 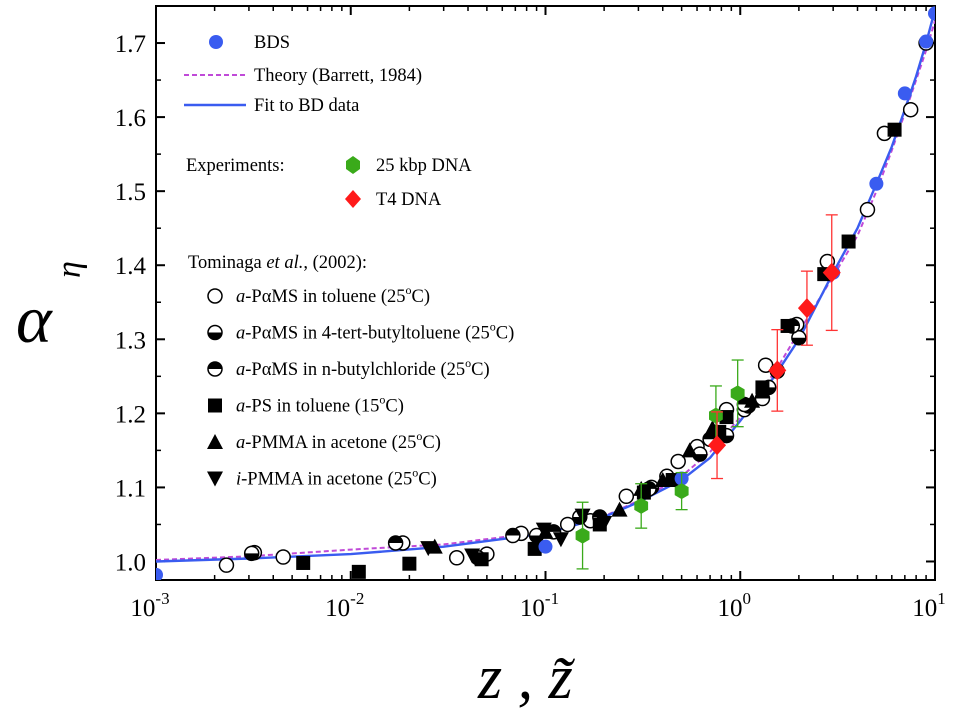 What do you see at coordinates (424, 166) in the screenshot?
I see `legend-dna25-label: 25 kbp DNA` at bounding box center [424, 166].